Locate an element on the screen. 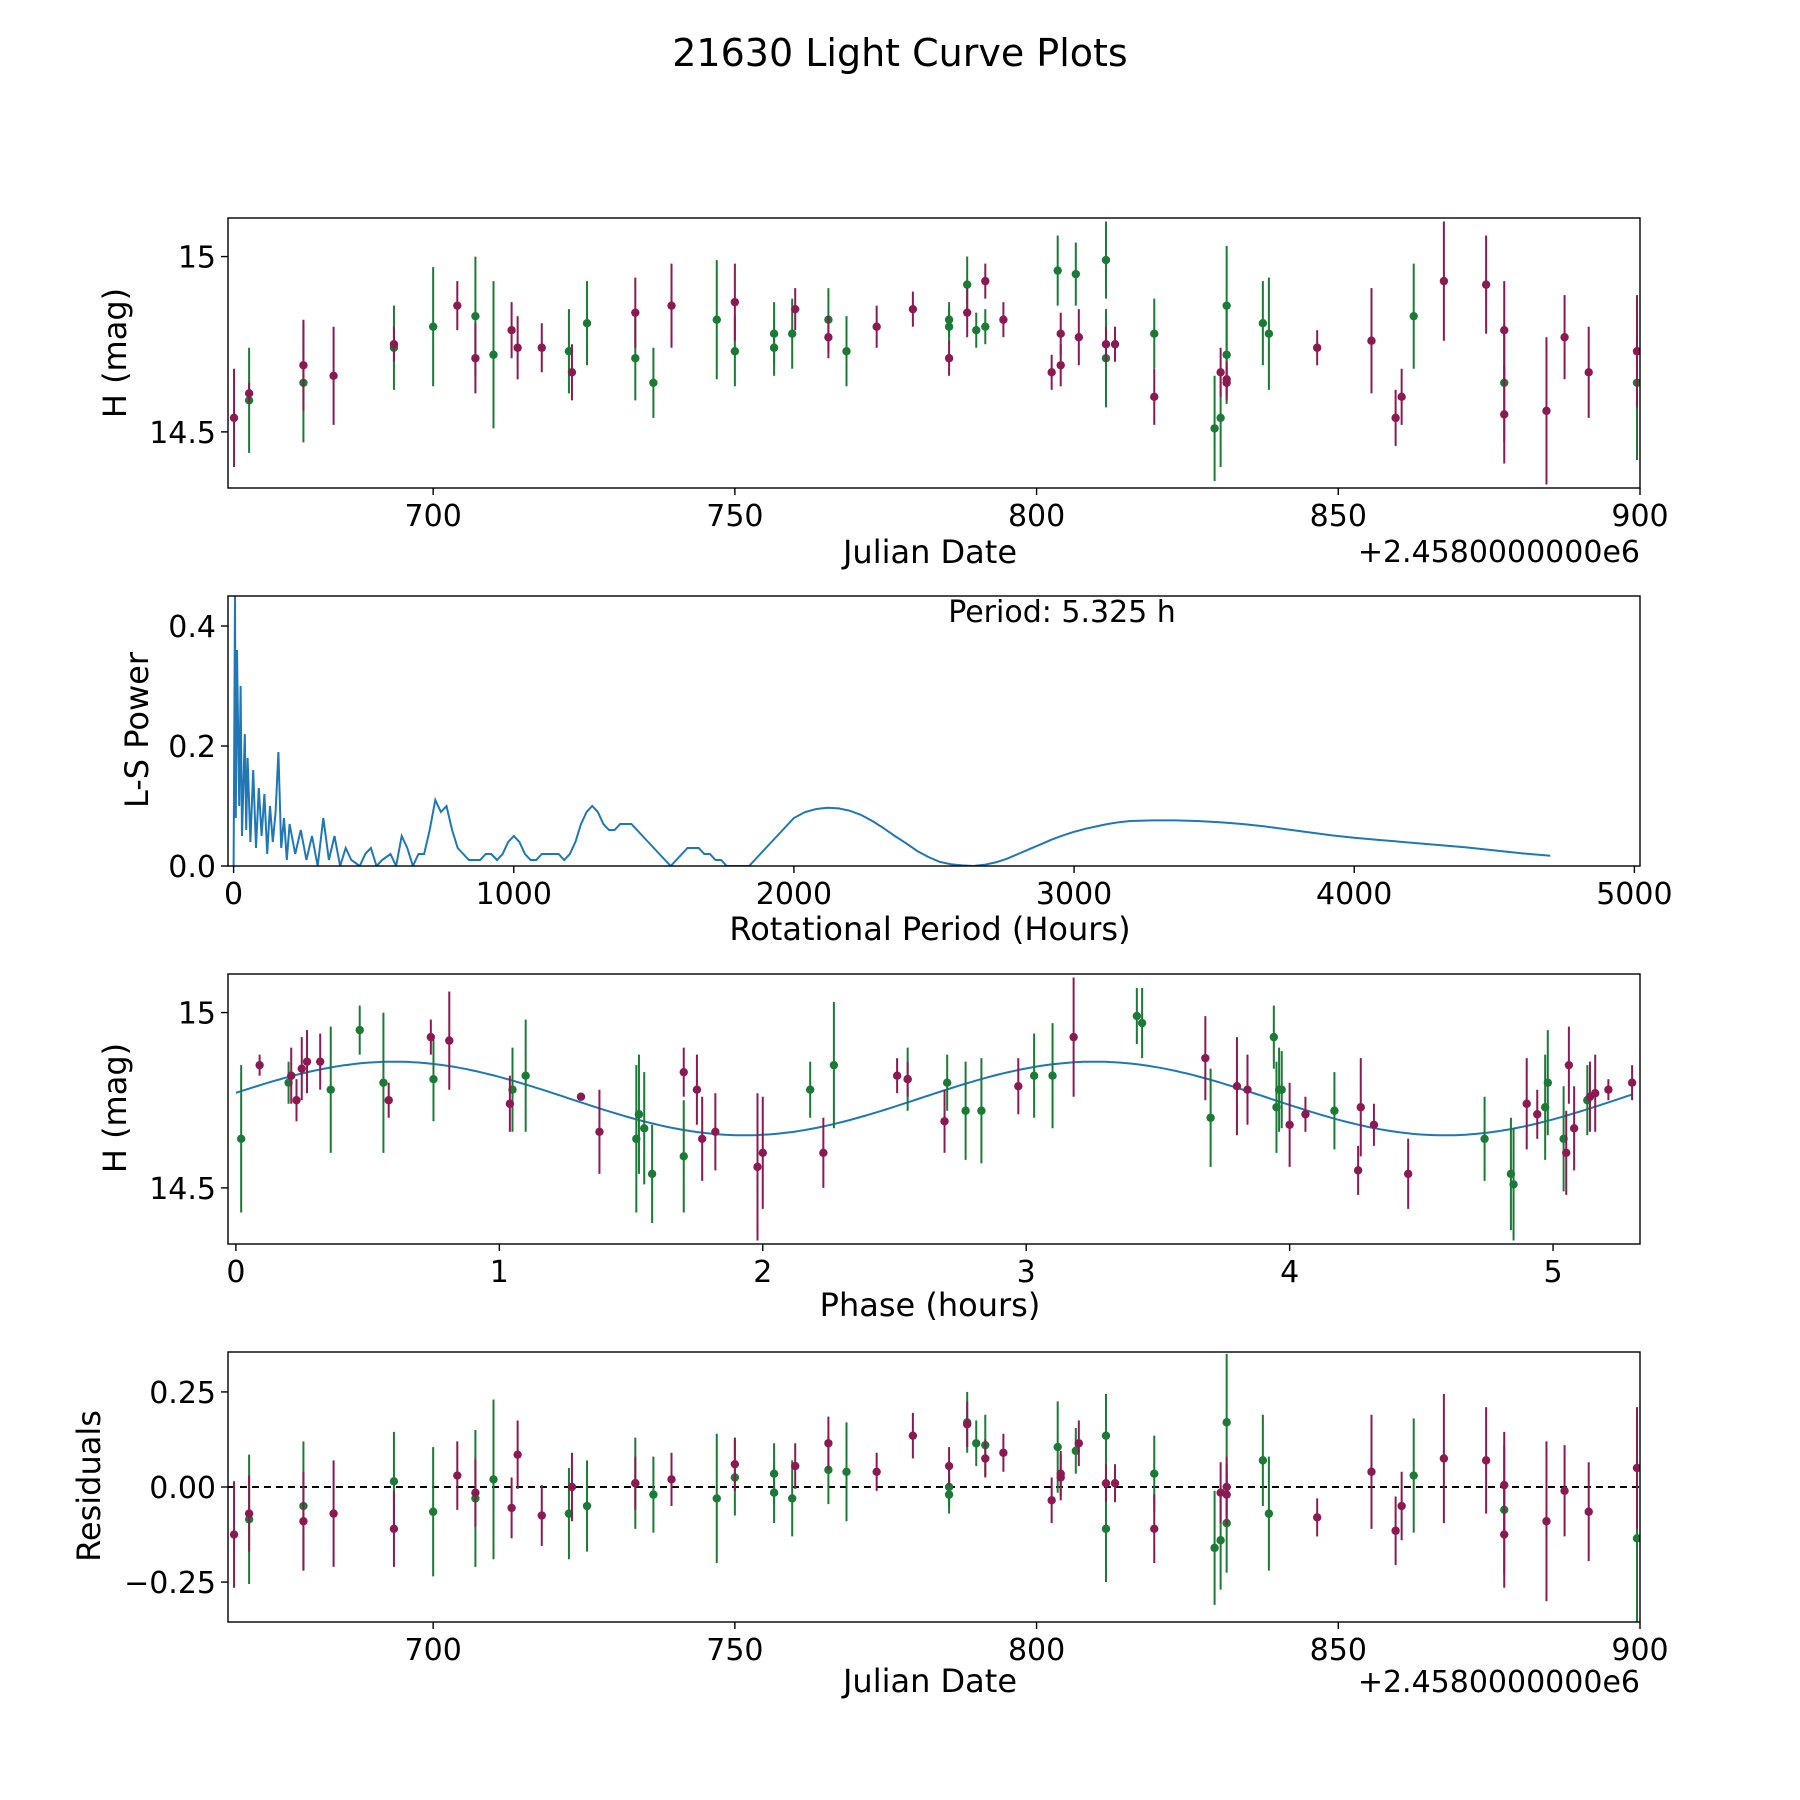 This screenshot has width=1800, height=1800. residuals-ytick-label: 0.00 is located at coordinates (182, 1488).